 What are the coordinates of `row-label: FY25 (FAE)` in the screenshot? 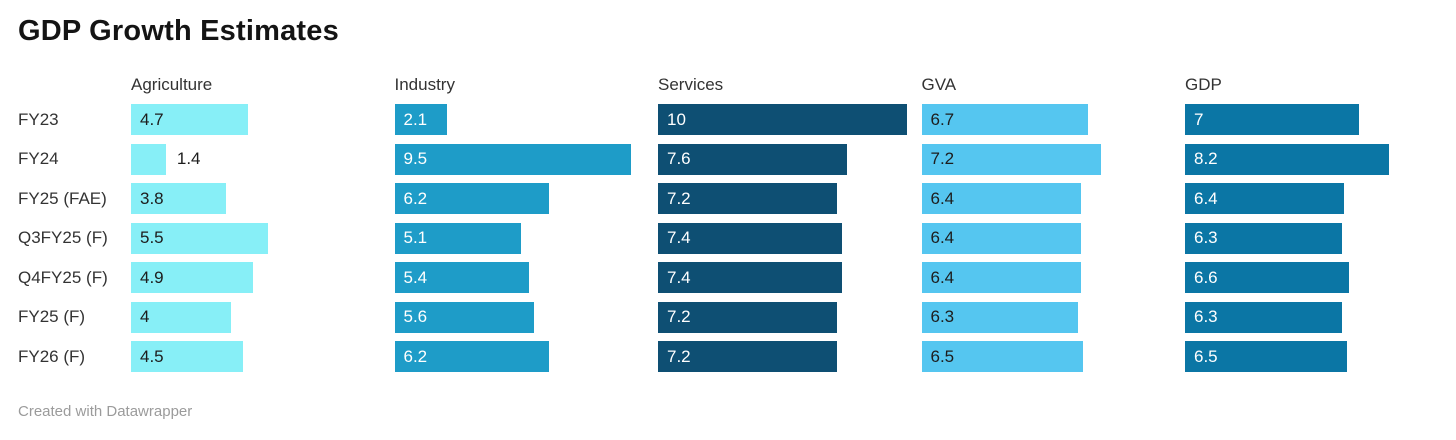 It's located at (62, 198).